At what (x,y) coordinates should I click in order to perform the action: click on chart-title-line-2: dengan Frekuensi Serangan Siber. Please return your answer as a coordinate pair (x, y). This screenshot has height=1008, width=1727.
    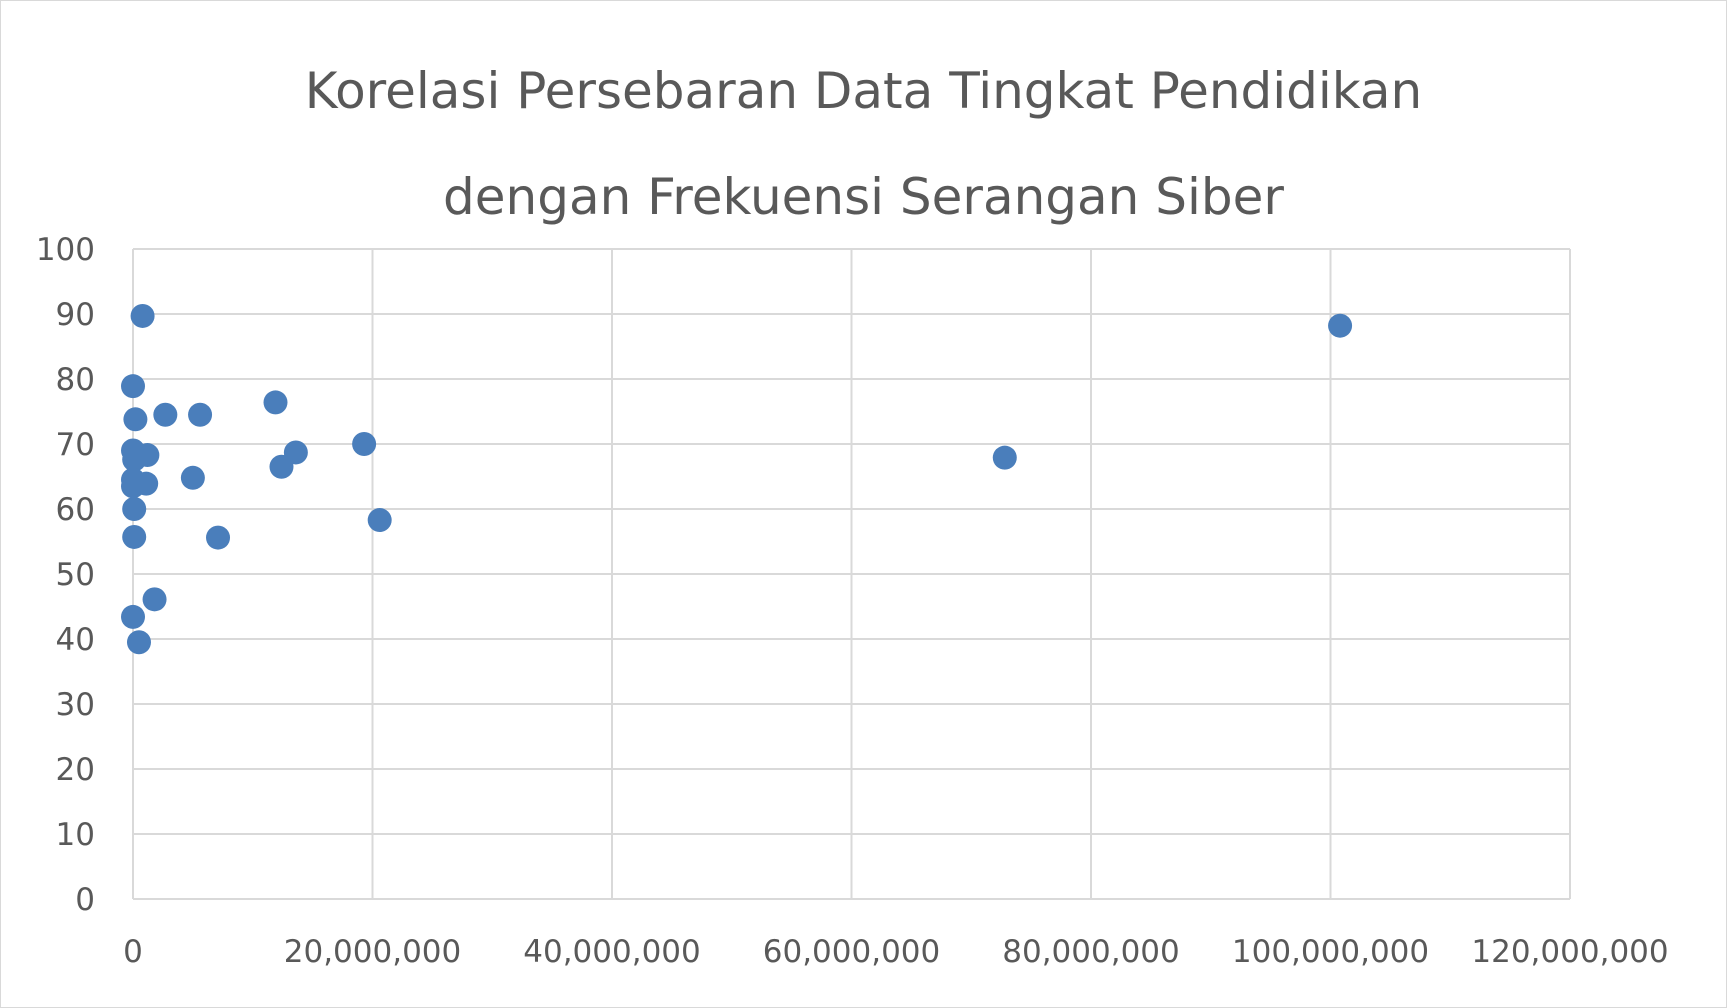
    Looking at the image, I should click on (863, 197).